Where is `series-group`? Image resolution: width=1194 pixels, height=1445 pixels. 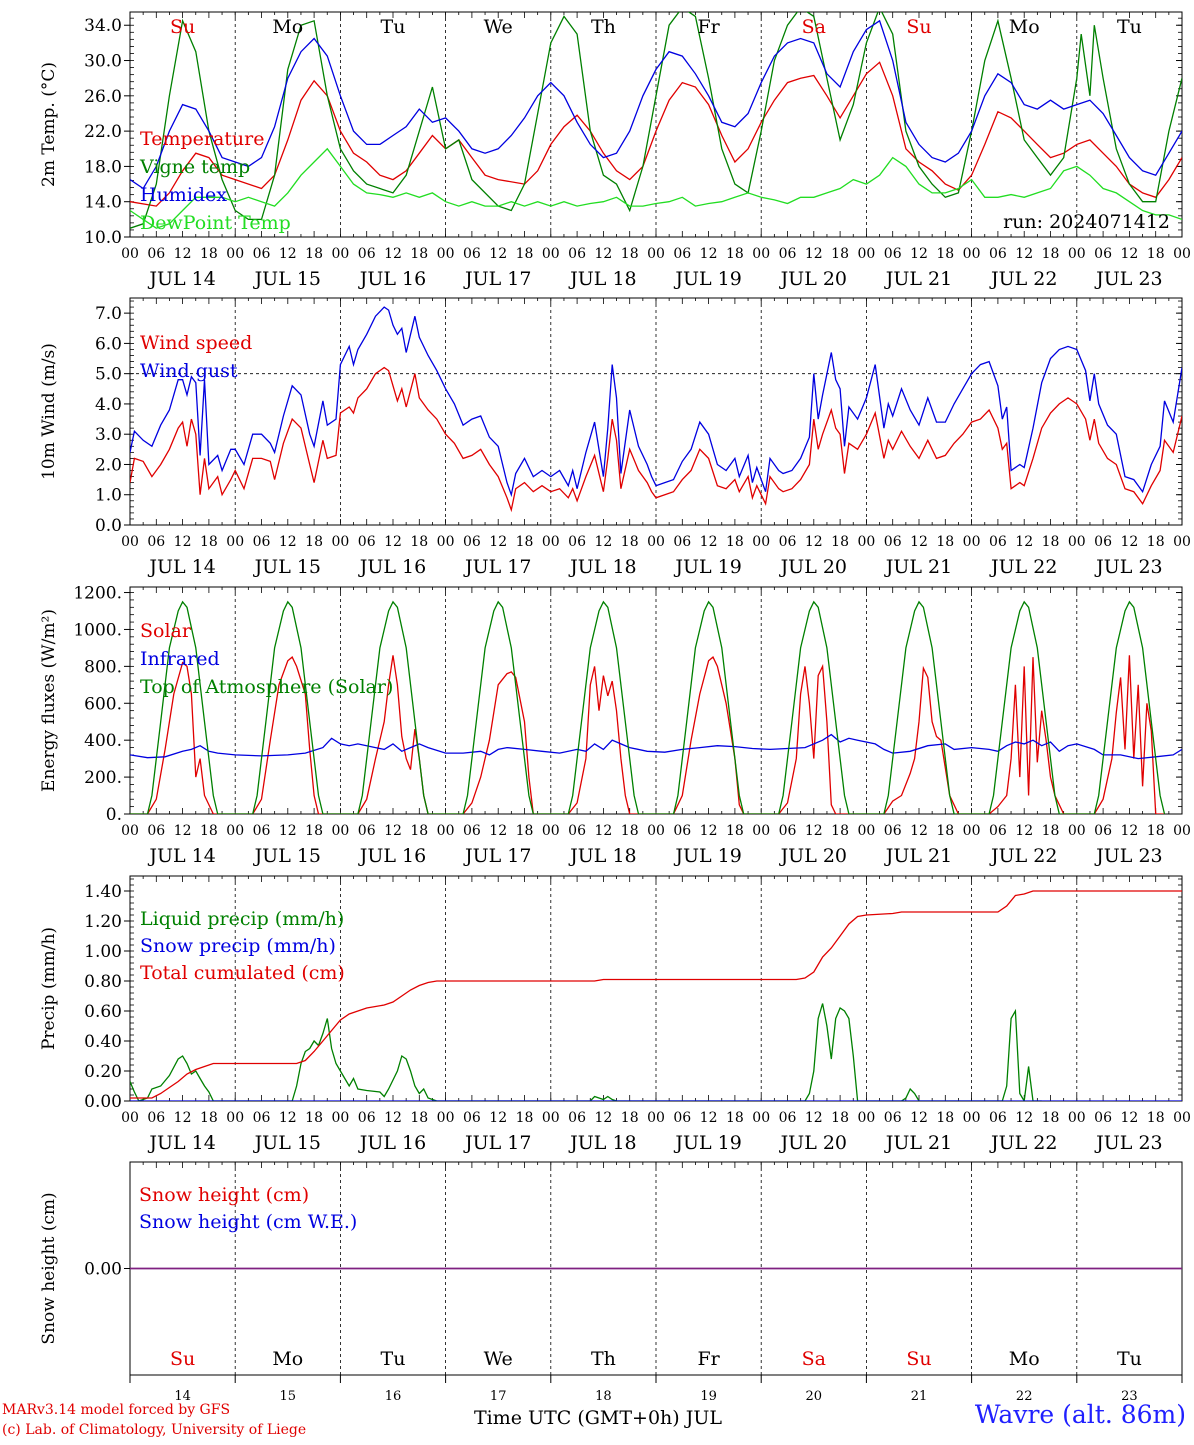 series-group is located at coordinates (656, 707).